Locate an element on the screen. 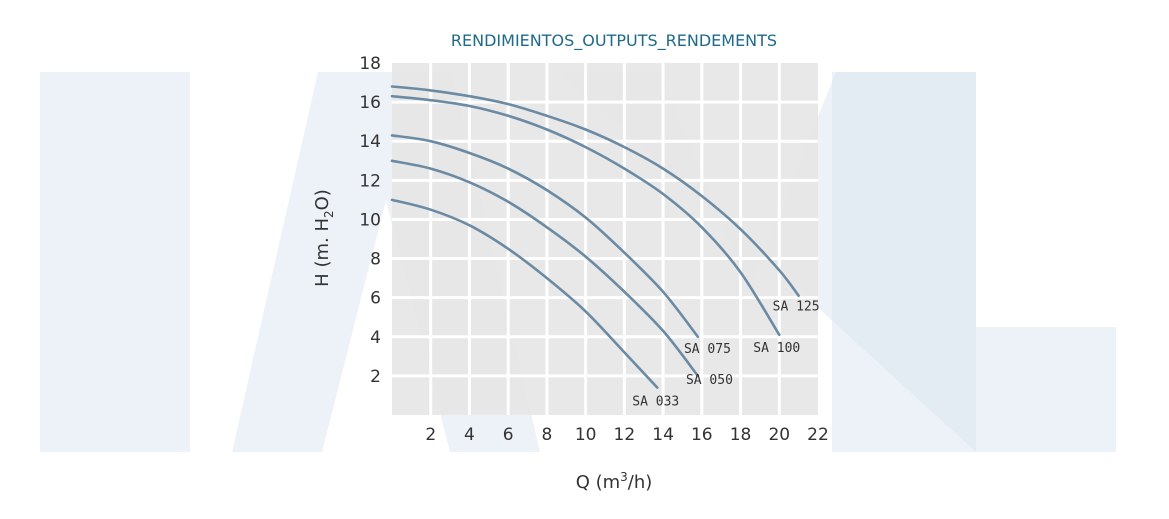 The height and width of the screenshot is (519, 1169). y-axis-ticks: 2 4 6 8 10 12 14 16 18 is located at coordinates (370, 220).